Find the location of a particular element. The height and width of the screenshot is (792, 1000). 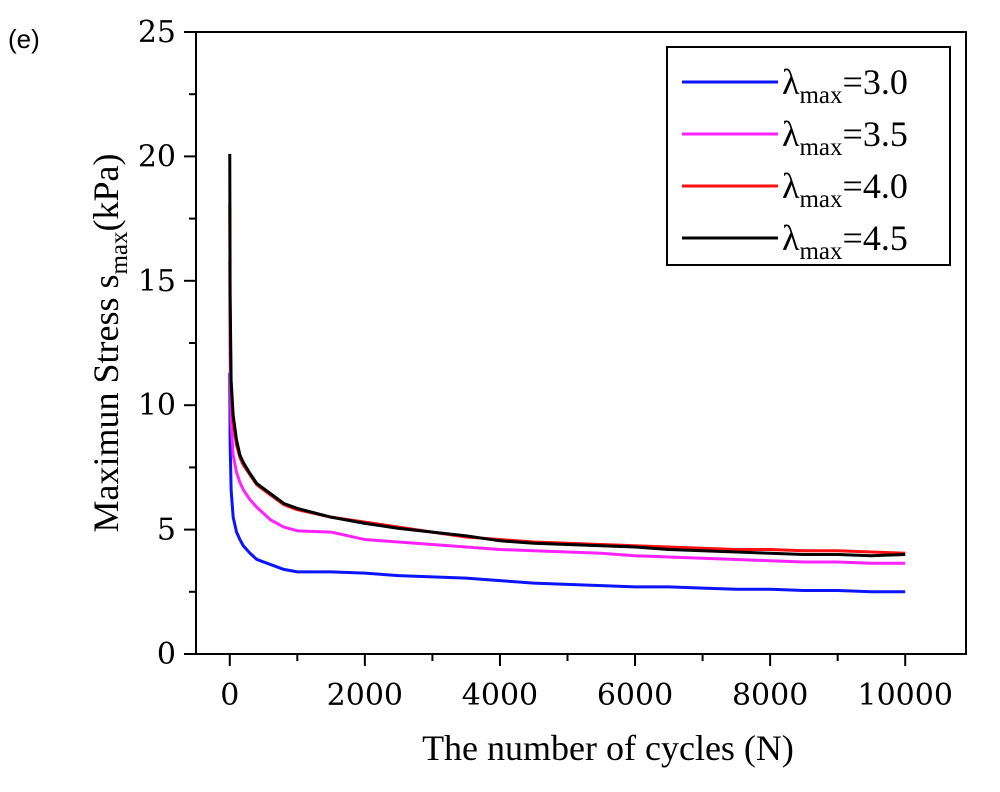

legend-label-2: λmax=3.5 is located at coordinates (845, 137).